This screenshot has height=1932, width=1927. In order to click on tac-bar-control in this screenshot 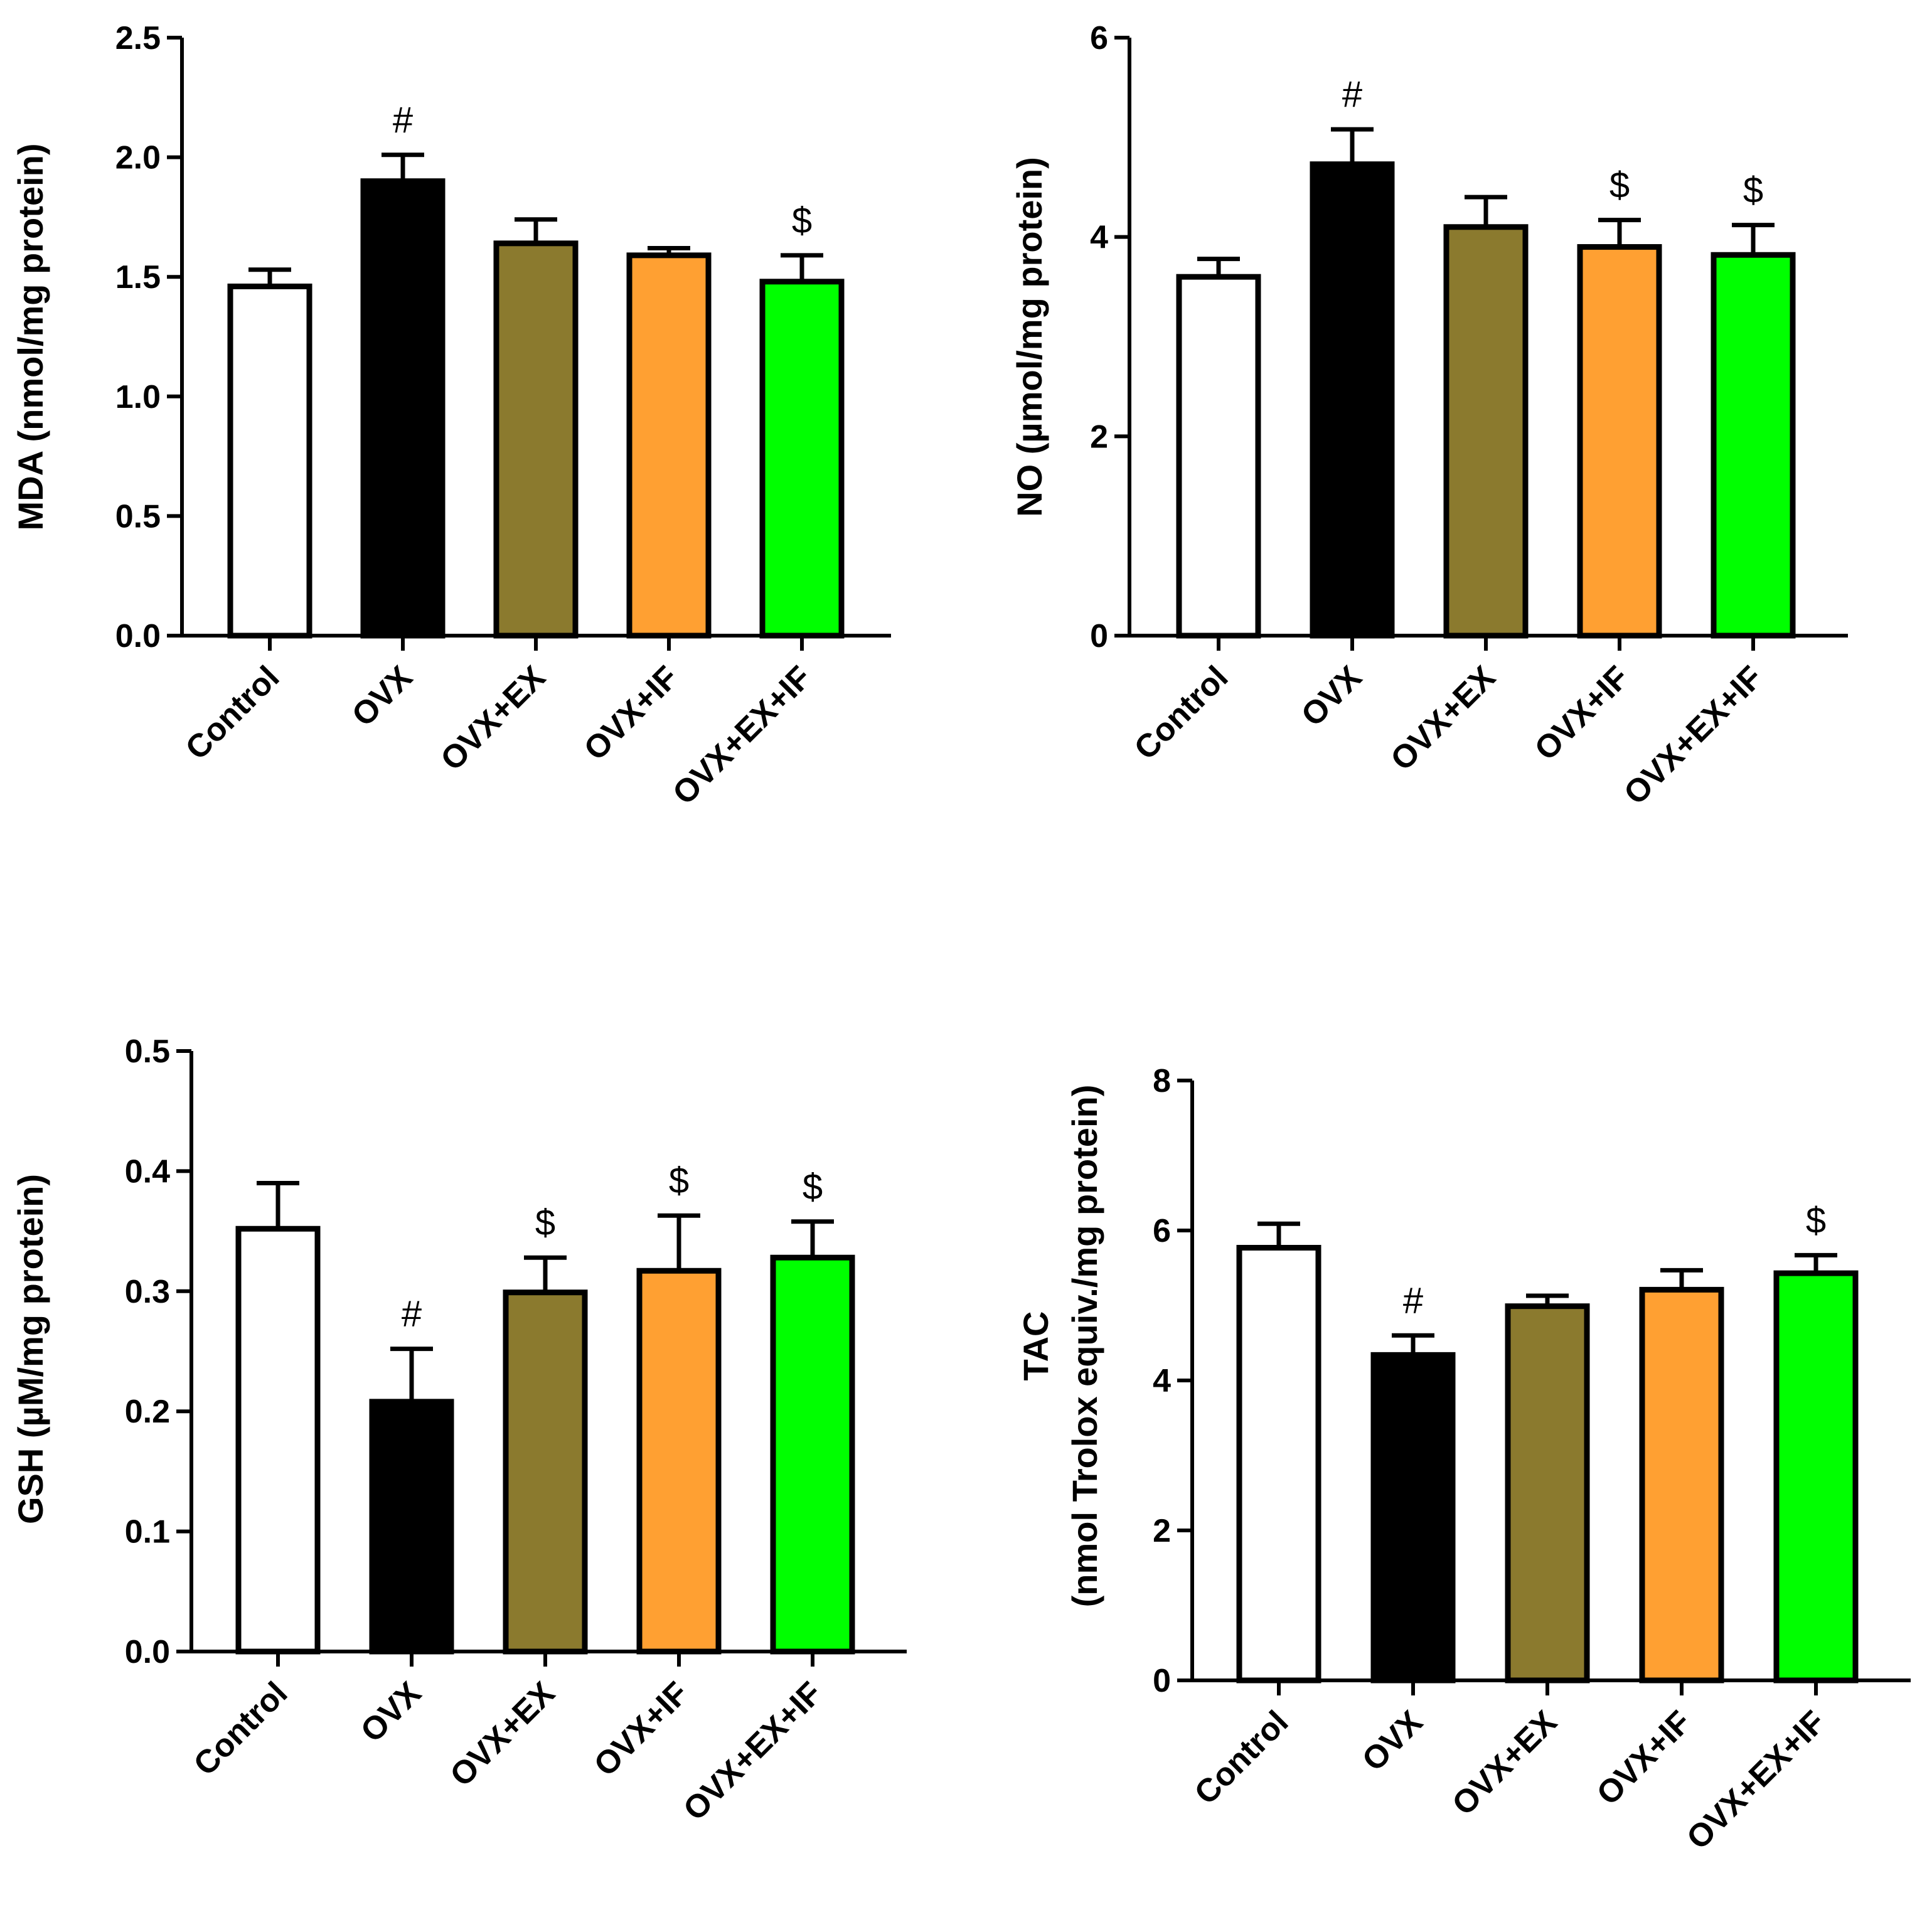, I will do `click(1278, 1464)`.